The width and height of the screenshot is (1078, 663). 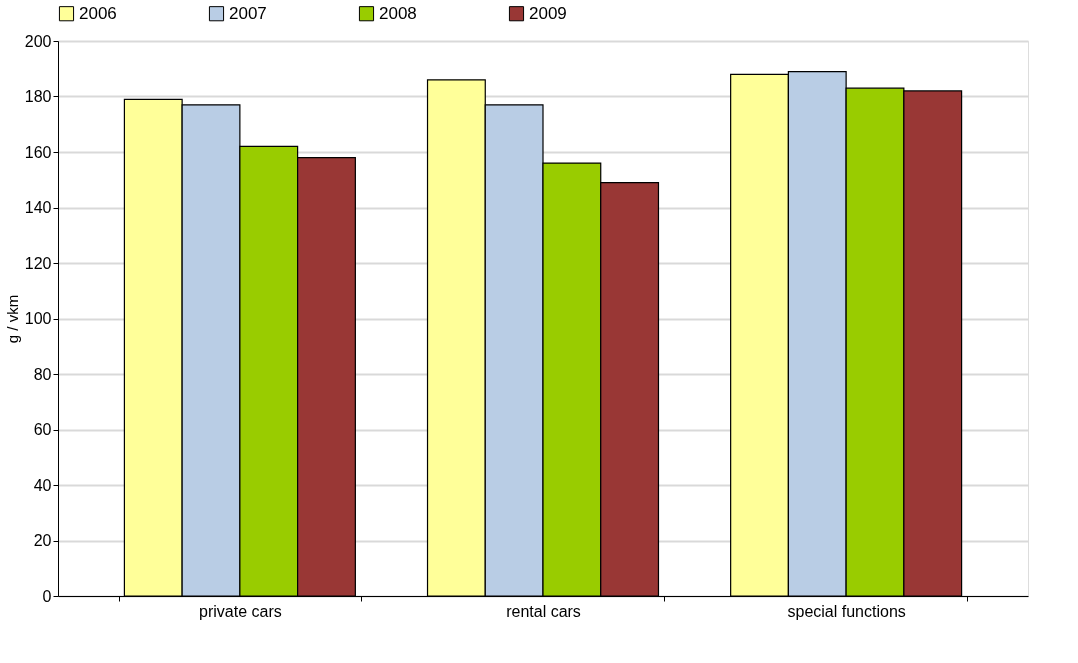 What do you see at coordinates (543, 611) in the screenshot?
I see `x-tick-label: rental cars` at bounding box center [543, 611].